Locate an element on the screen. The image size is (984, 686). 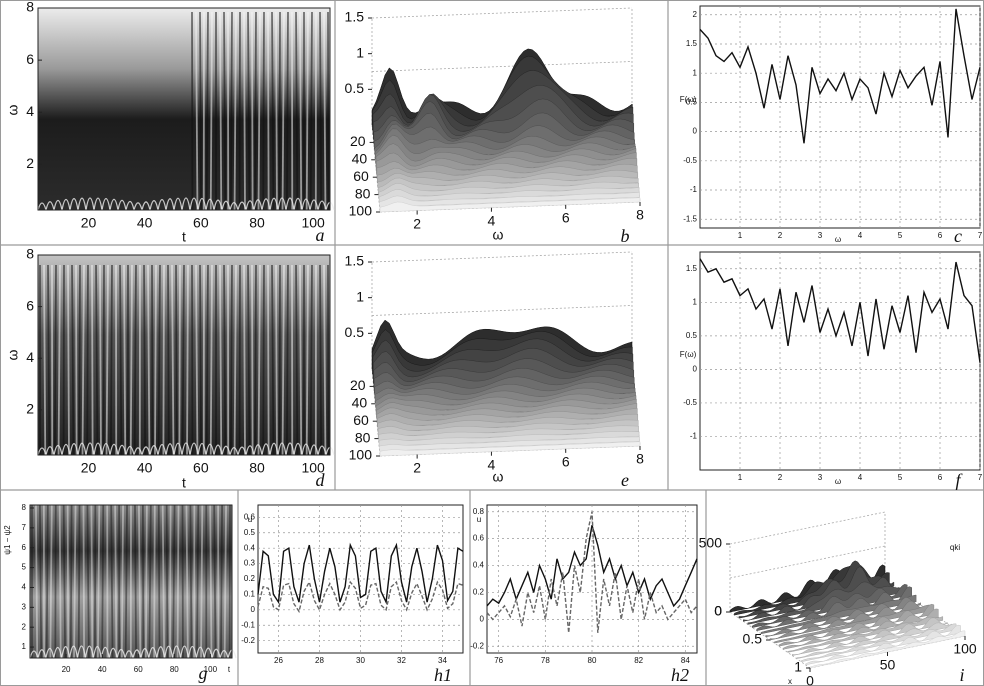
y-tick-label: 5 is located at coordinates (24, 567).